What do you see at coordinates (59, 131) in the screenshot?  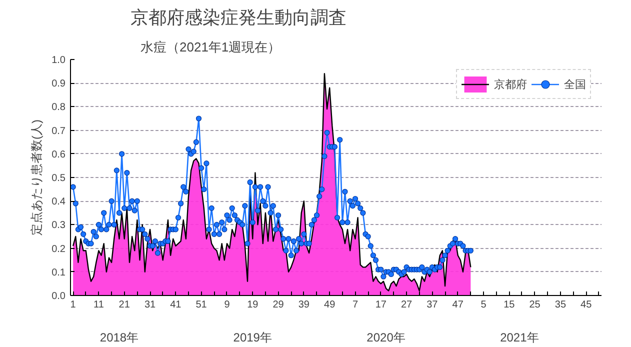 I see `y-tick-label: 0.7` at bounding box center [59, 131].